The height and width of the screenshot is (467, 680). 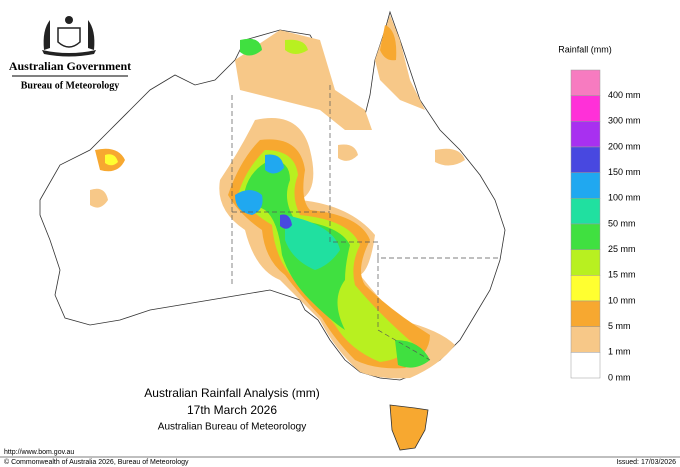 What do you see at coordinates (622, 275) in the screenshot?
I see `legend-label: 15 mm` at bounding box center [622, 275].